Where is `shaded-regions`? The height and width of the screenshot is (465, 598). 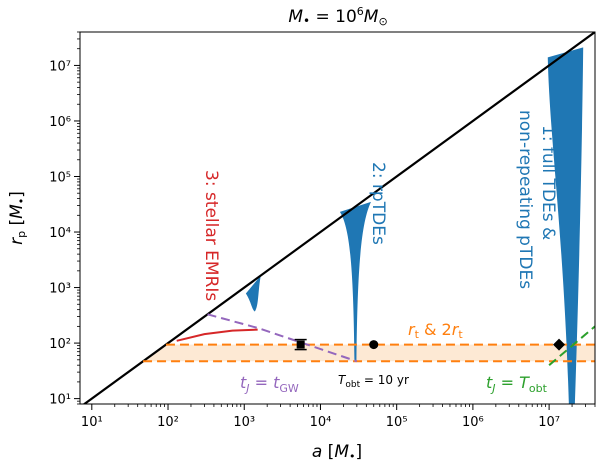
shaded-regions is located at coordinates (369, 353).